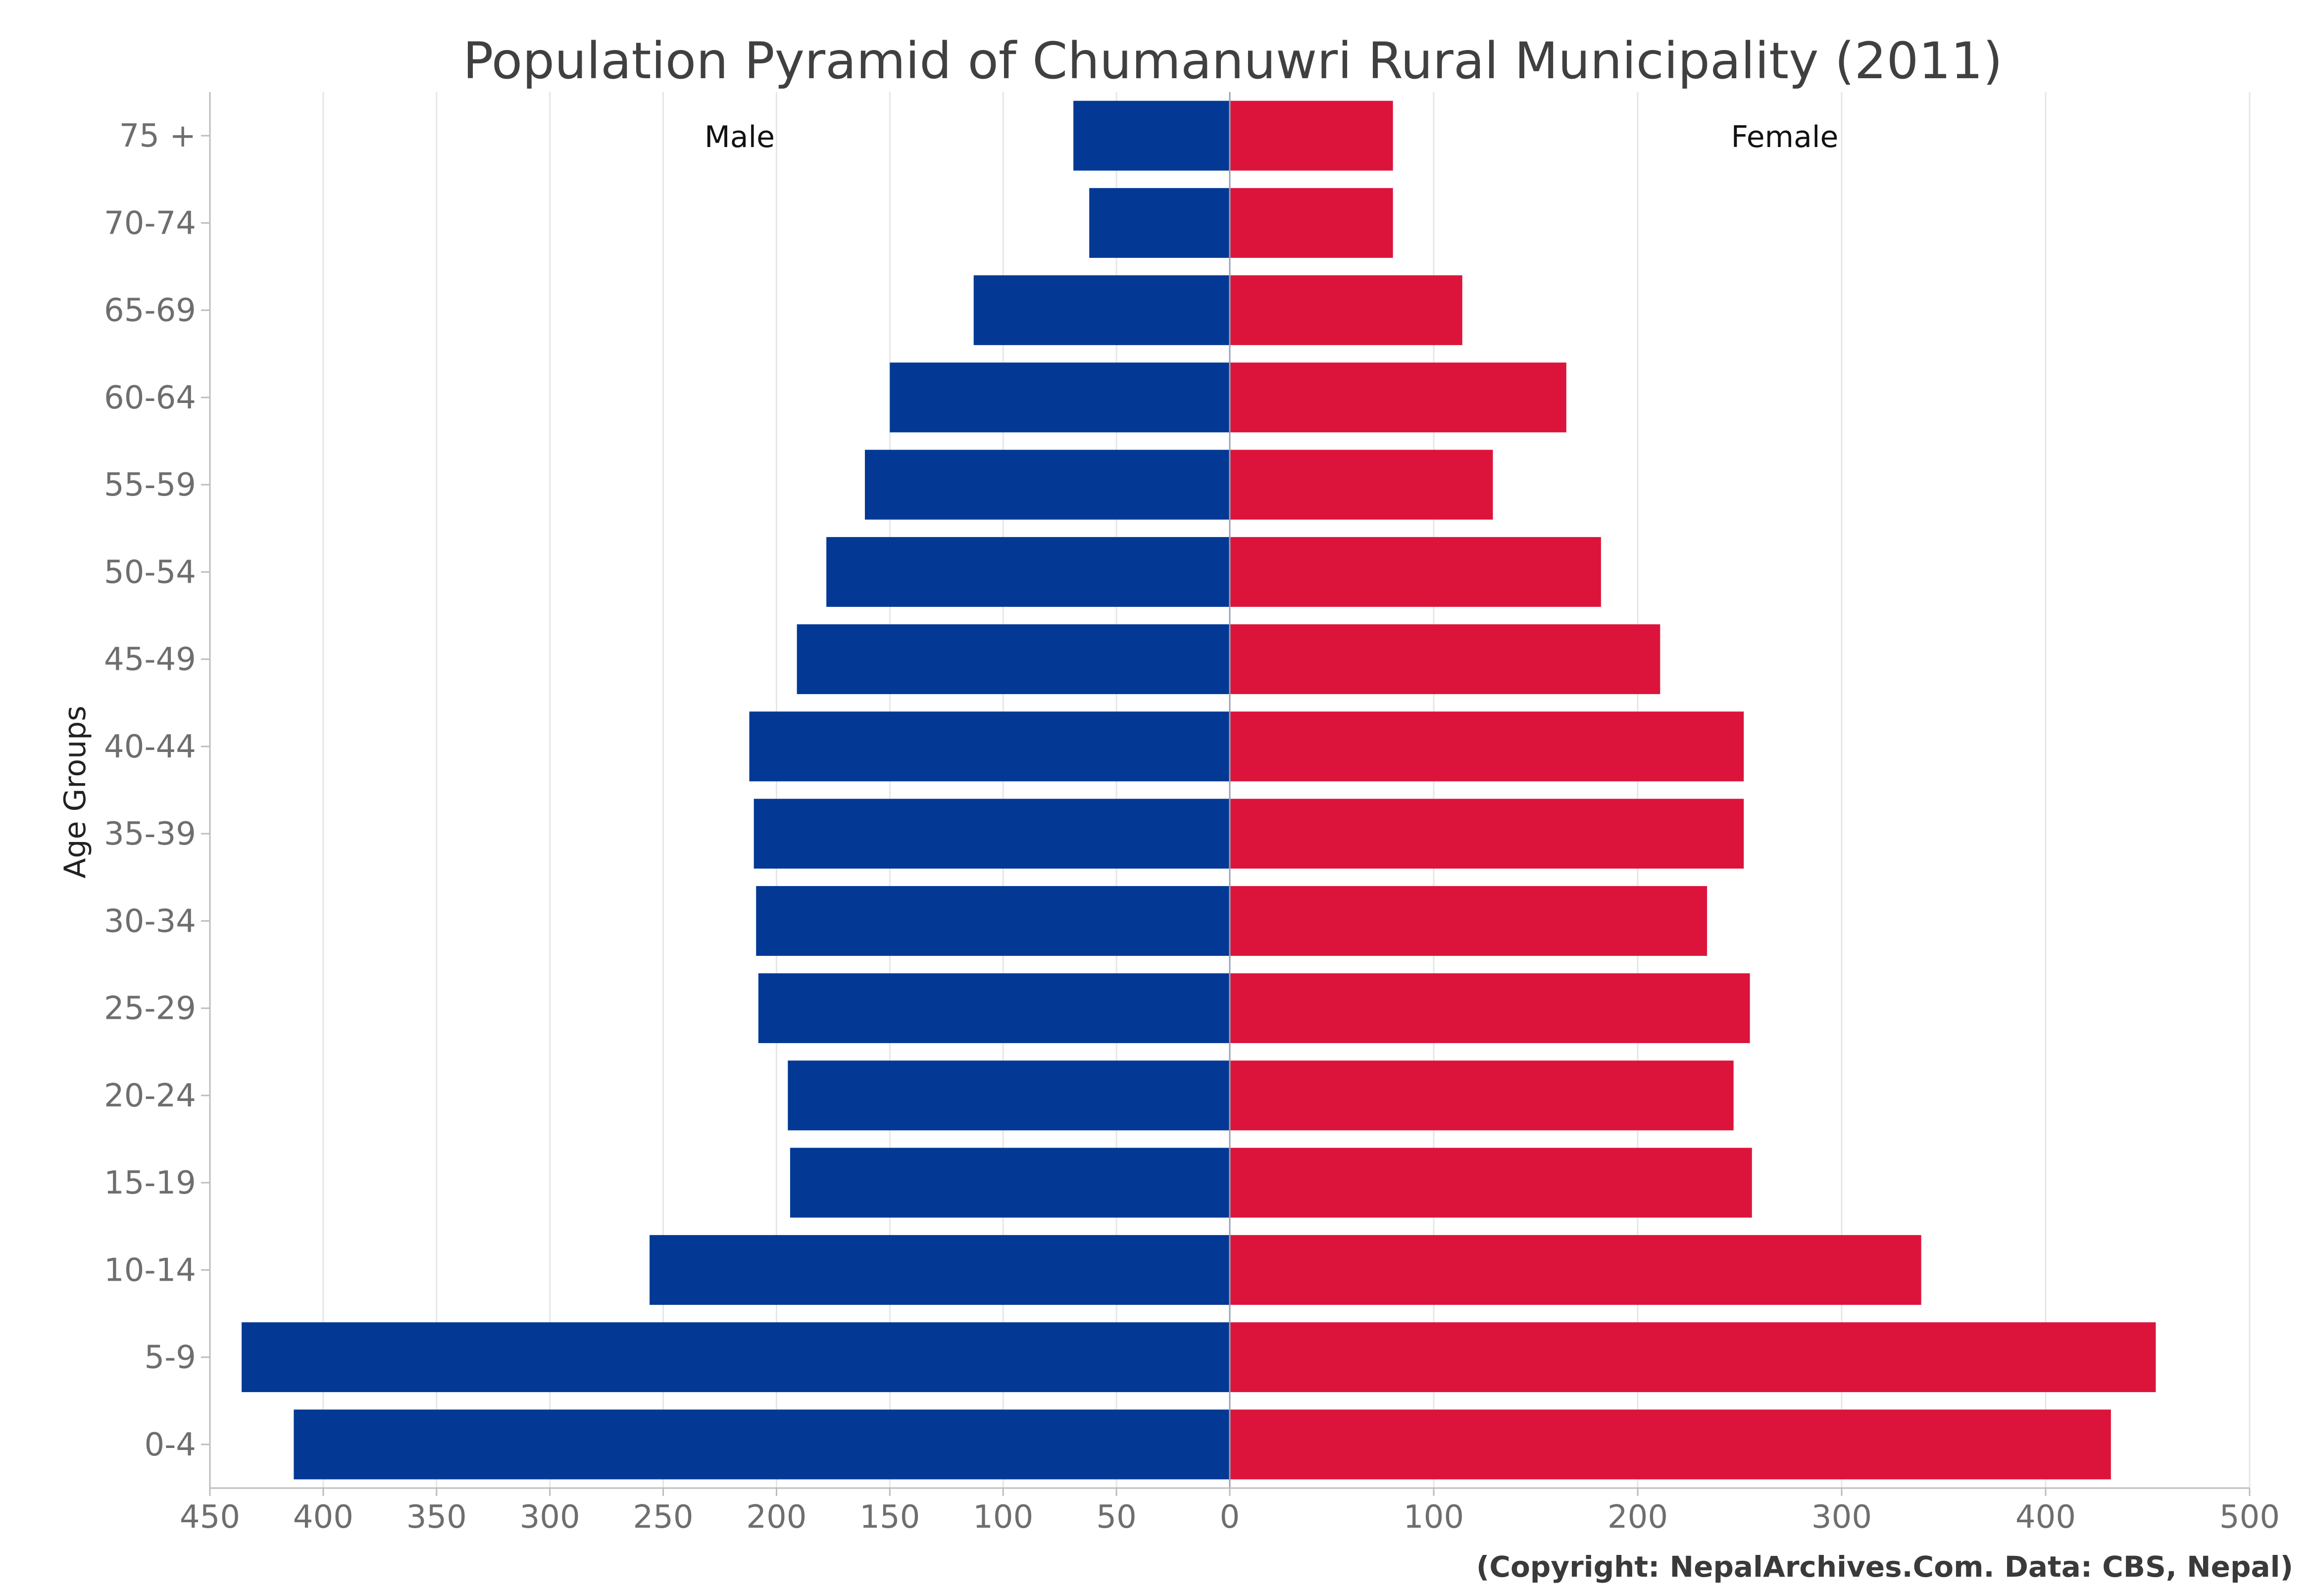 The image size is (2311, 1596). Describe the element at coordinates (889, 1517) in the screenshot. I see `x-tick-label-male-150: 150` at that location.